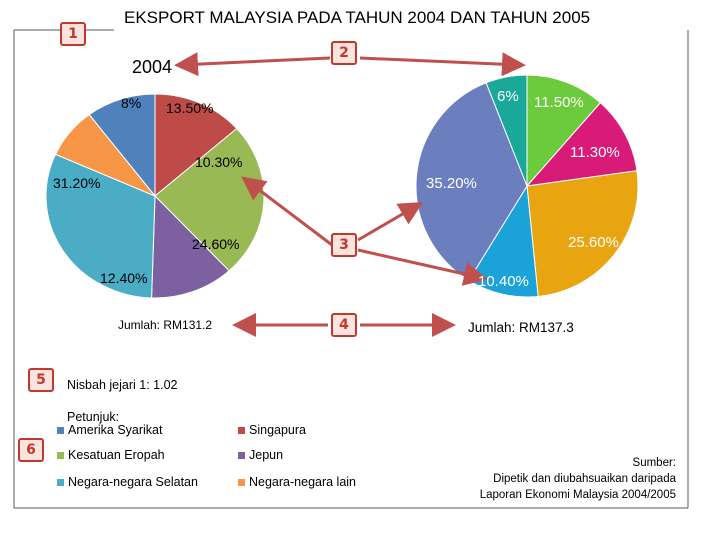 Image resolution: width=720 pixels, height=540 pixels. I want to click on pie-2005-label-gold: 25.60%, so click(593, 242).